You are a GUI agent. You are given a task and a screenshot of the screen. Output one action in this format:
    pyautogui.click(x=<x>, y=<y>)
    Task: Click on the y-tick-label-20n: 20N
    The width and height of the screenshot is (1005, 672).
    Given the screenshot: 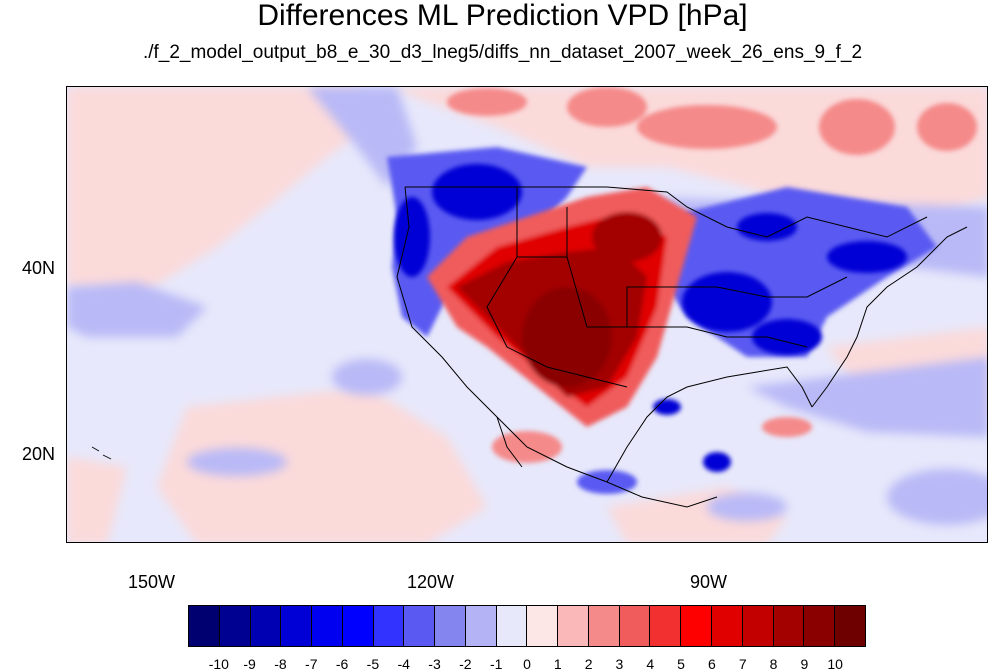 What is the action you would take?
    pyautogui.click(x=39, y=454)
    